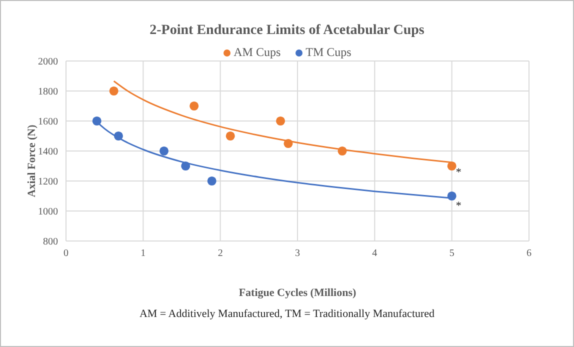 The image size is (574, 347). Describe the element at coordinates (50, 242) in the screenshot. I see `y-tick-label: 800` at that location.